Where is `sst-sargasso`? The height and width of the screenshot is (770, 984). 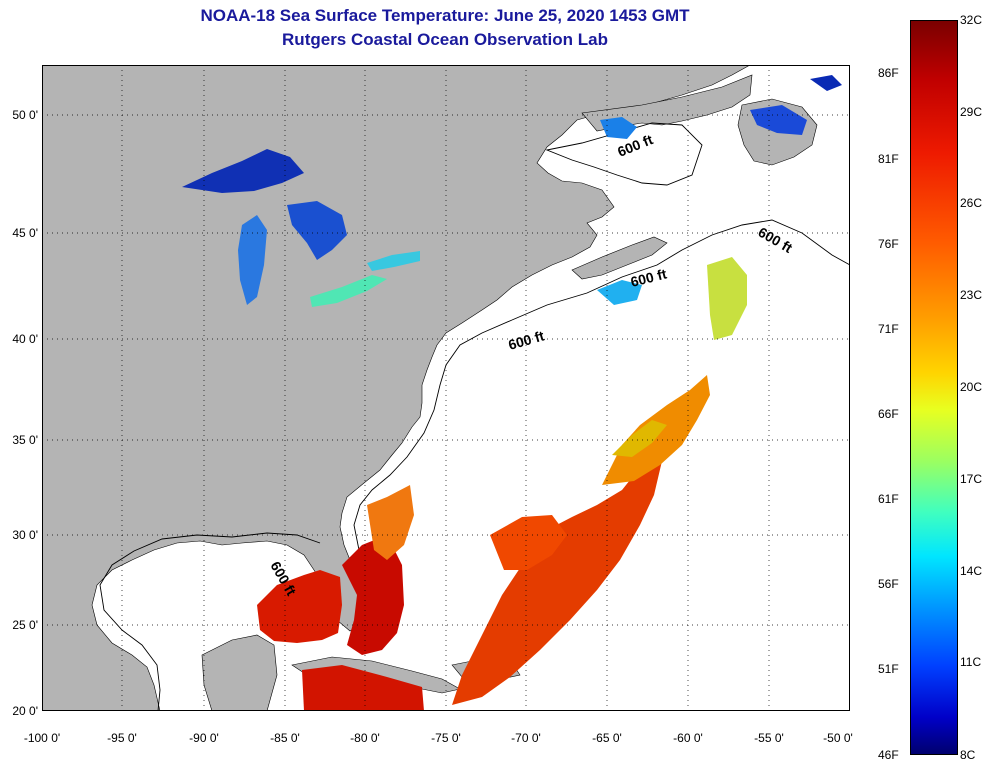
sst-sargasso is located at coordinates (639, 438).